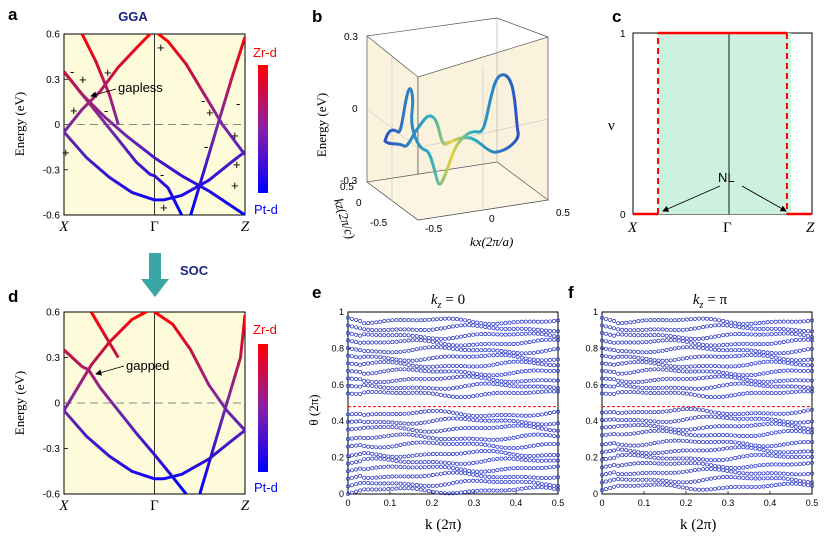 Image resolution: width=830 pixels, height=538 pixels. Describe the element at coordinates (57, 404) in the screenshot. I see `panel-d-ytick-2: 0` at that location.